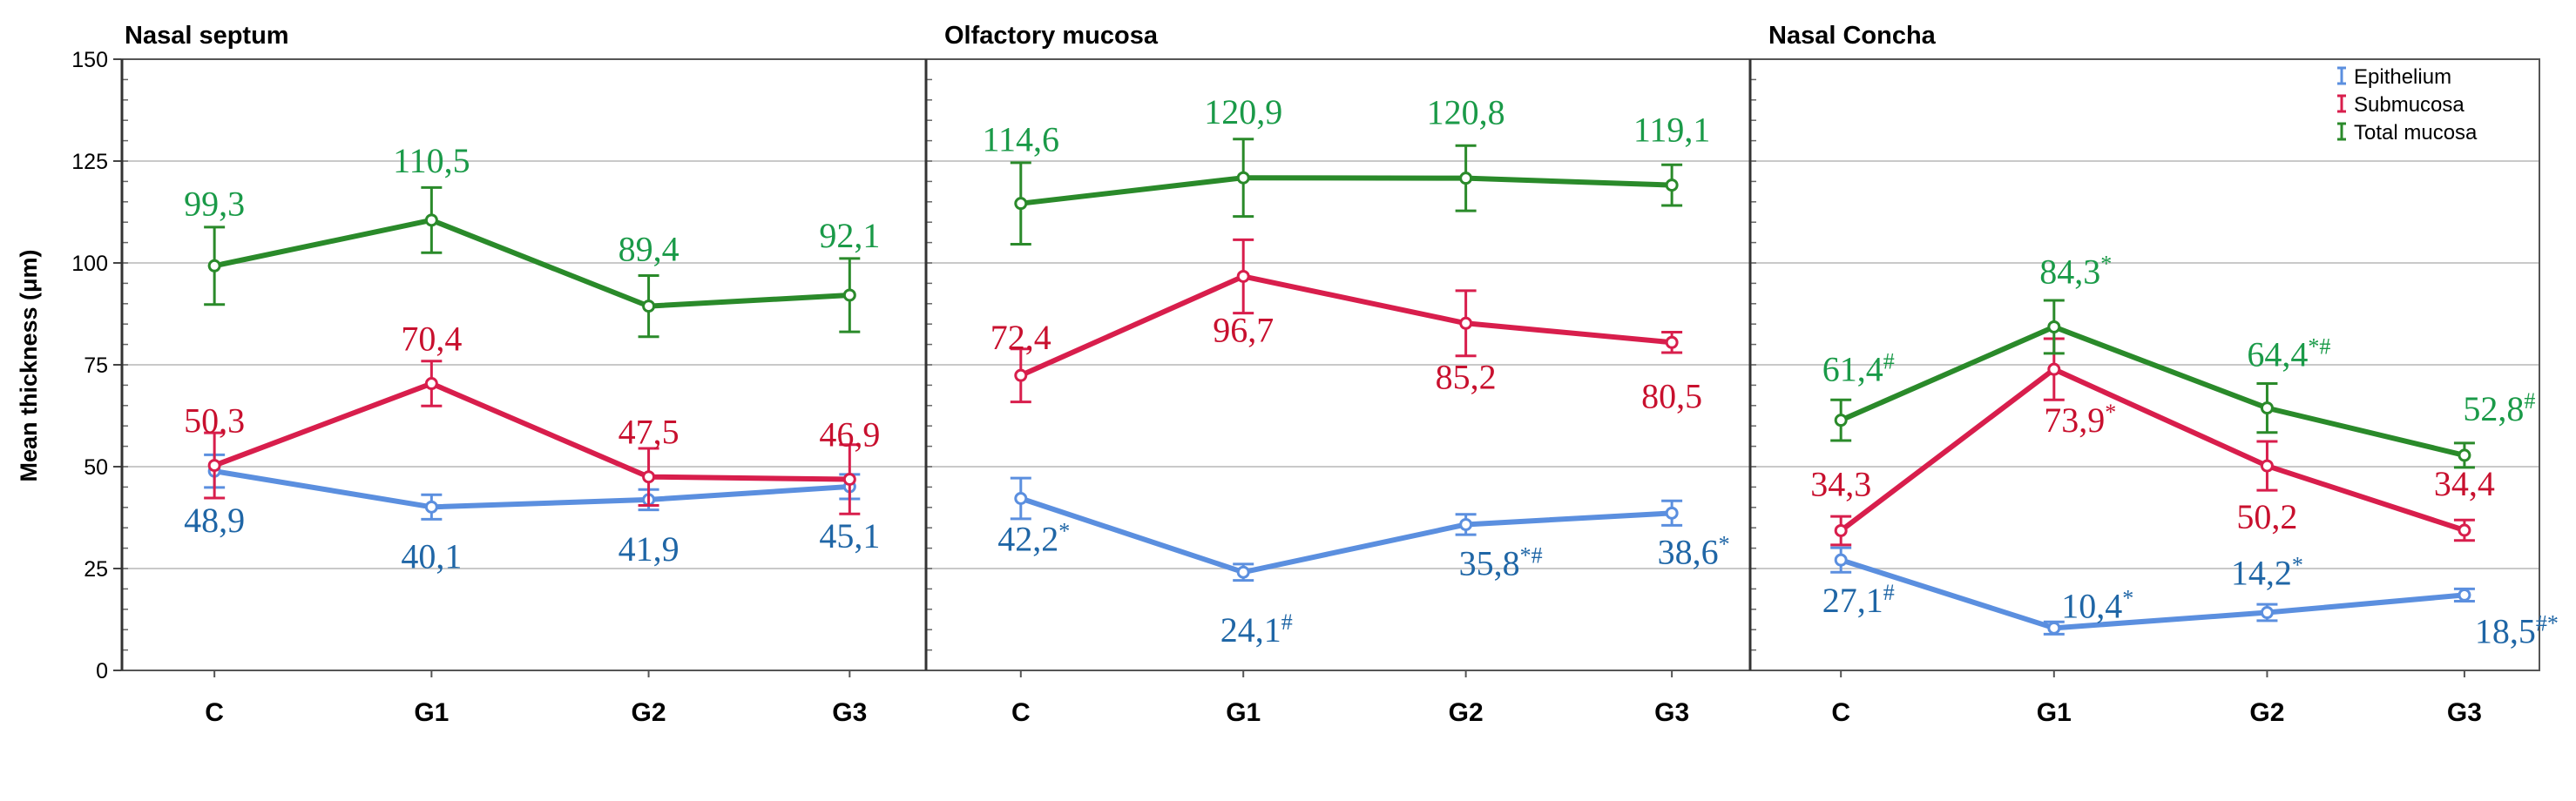 This screenshot has height=801, width=2576. I want to click on data-label: 42,2*, so click(1033, 539).